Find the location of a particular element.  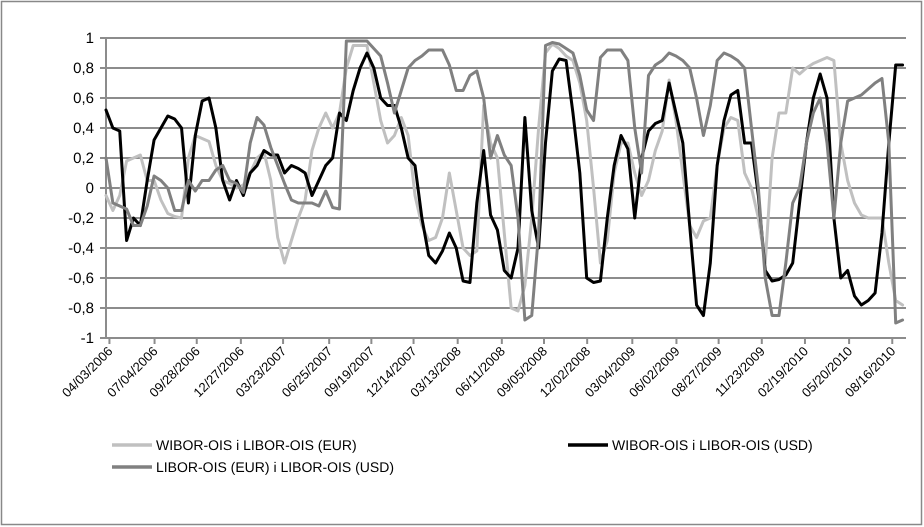

legend-label: WIBOR-OIS i LIBOR-OIS (USD) is located at coordinates (712, 445).